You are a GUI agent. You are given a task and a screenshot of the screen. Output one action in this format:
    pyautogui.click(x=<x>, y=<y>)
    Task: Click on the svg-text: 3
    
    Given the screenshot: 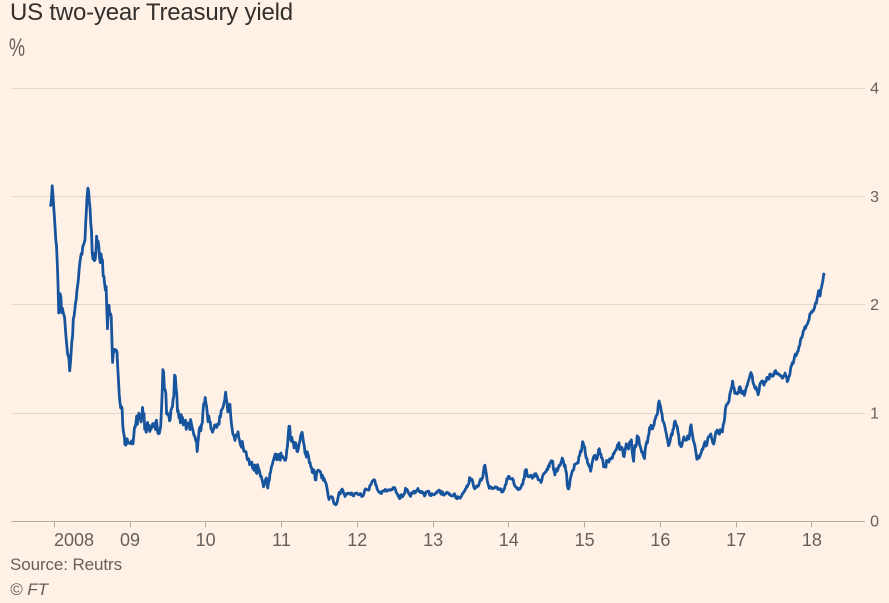 What is the action you would take?
    pyautogui.click(x=874, y=197)
    